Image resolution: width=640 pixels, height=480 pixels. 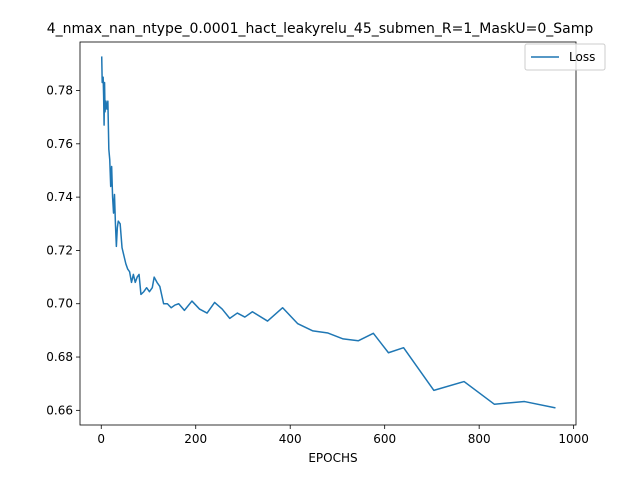 What do you see at coordinates (384, 439) in the screenshot?
I see `x-tick-label: 600` at bounding box center [384, 439].